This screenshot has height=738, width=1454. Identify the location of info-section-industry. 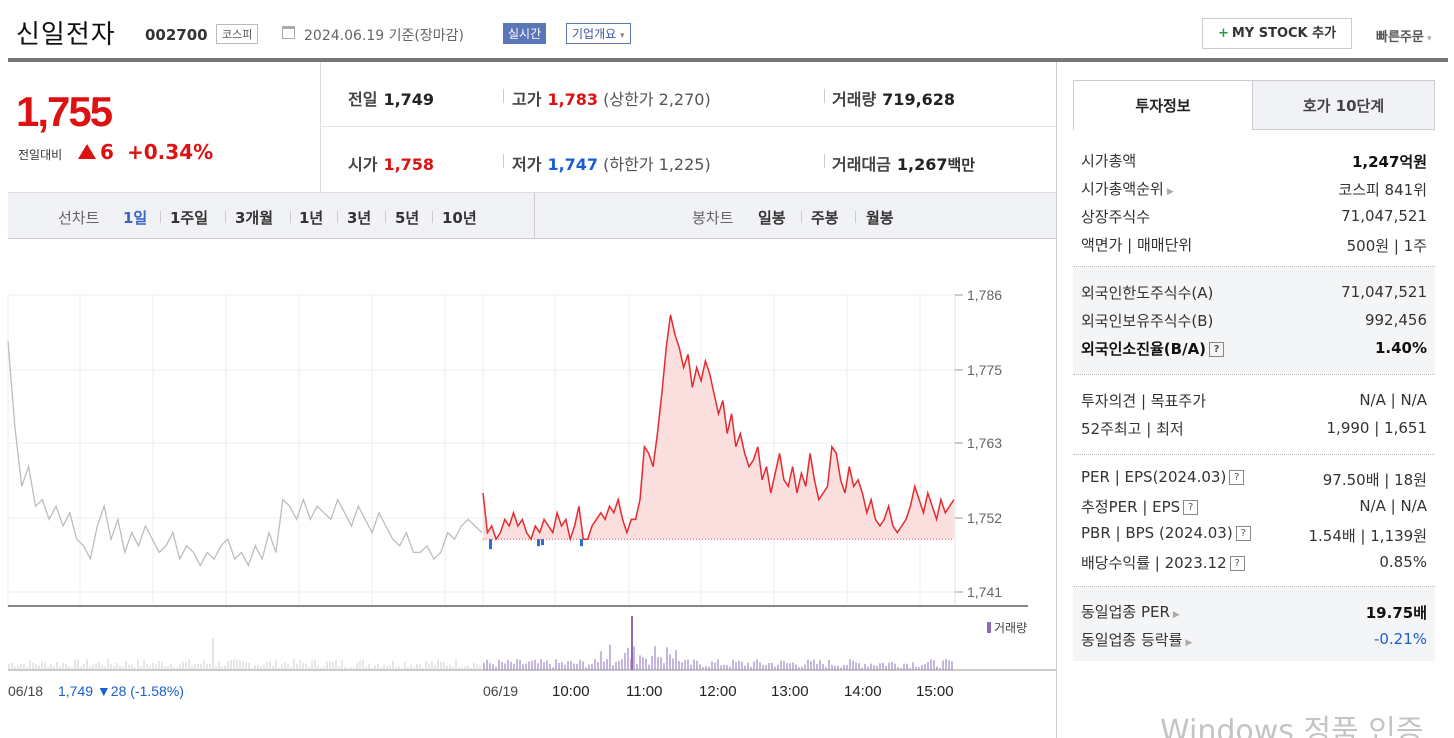
(1254, 624).